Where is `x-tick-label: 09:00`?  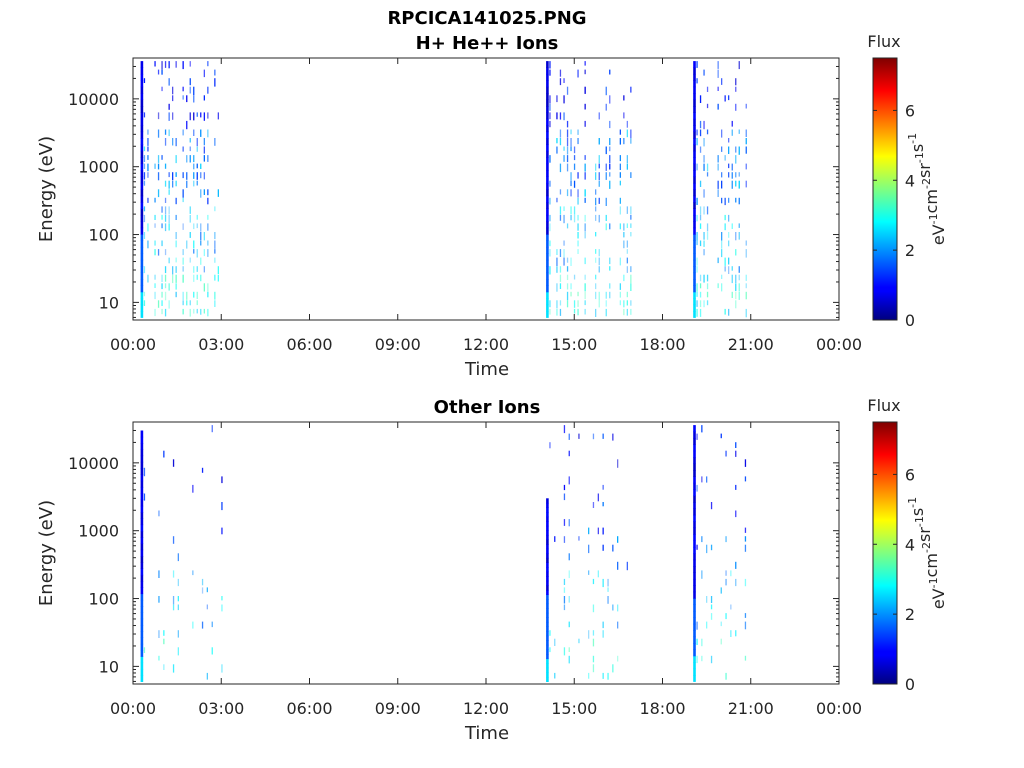
x-tick-label: 09:00 is located at coordinates (398, 344).